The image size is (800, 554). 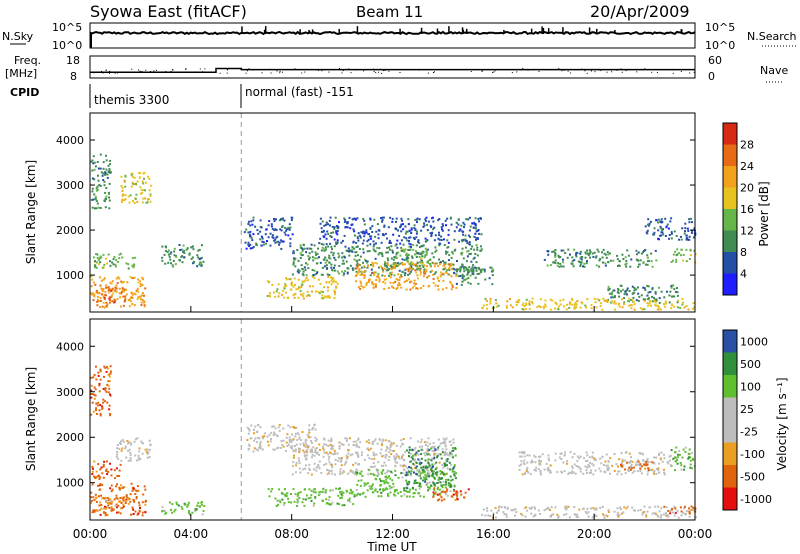 I want to click on power-ylabel: Slant Range [km], so click(x=31, y=212).